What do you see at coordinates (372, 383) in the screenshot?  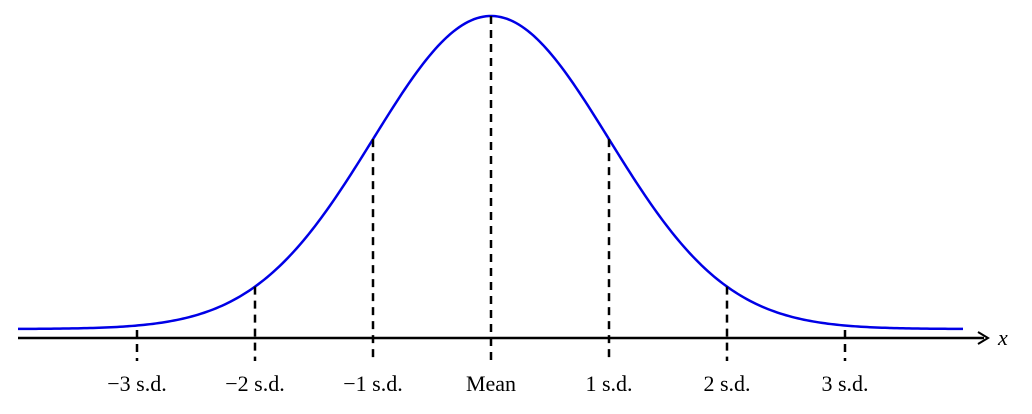 I see `tick-label: −1 s.d.` at bounding box center [372, 383].